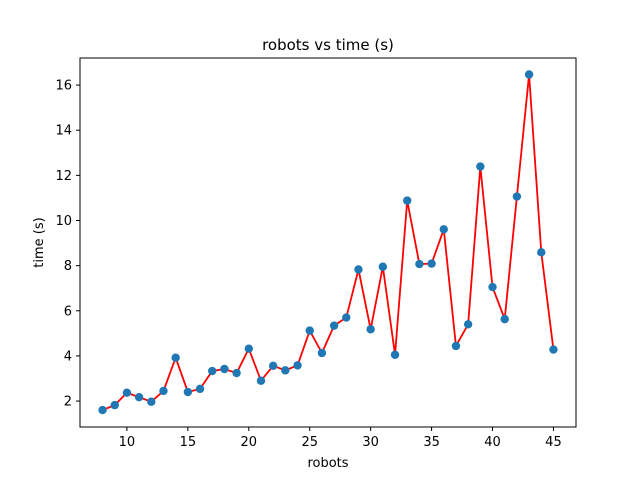  What do you see at coordinates (68, 402) in the screenshot?
I see `y-tick-label: 2` at bounding box center [68, 402].